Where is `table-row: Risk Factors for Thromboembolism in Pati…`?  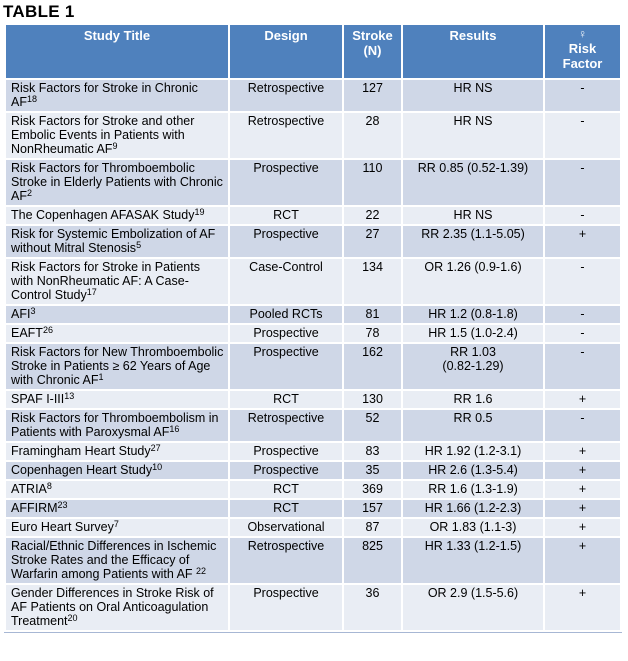 table-row: Risk Factors for Thromboembolism in Pati… is located at coordinates (313, 425).